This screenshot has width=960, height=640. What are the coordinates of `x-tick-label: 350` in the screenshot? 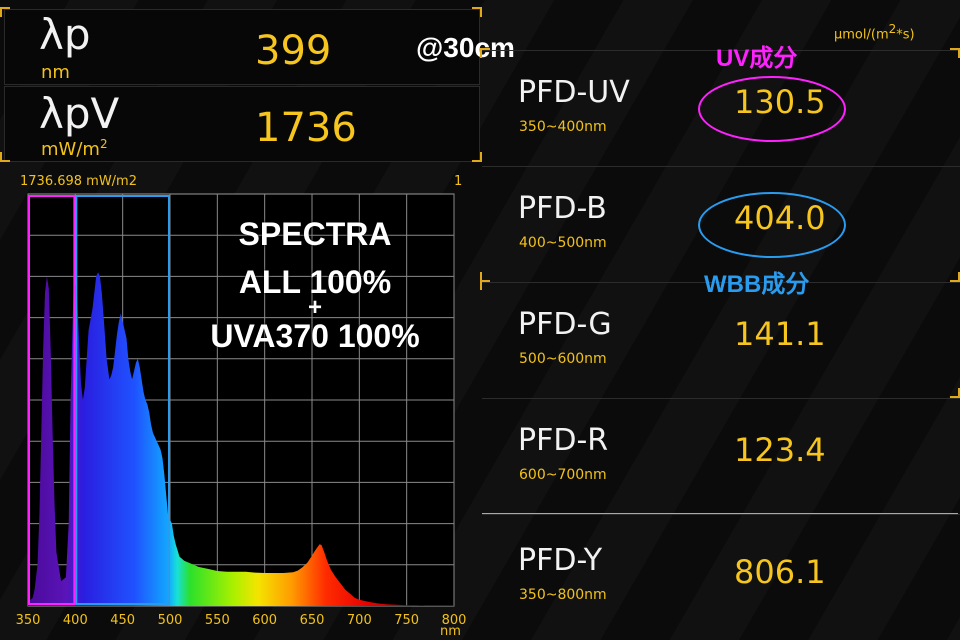 It's located at (28, 620).